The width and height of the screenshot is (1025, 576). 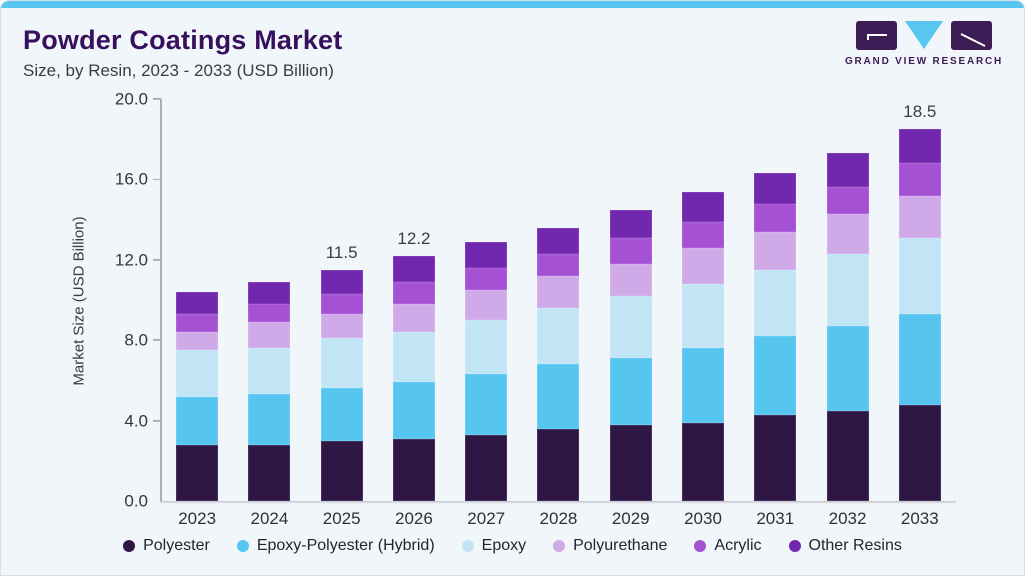 I want to click on bar-slot-2033: 18.5, so click(x=920, y=300).